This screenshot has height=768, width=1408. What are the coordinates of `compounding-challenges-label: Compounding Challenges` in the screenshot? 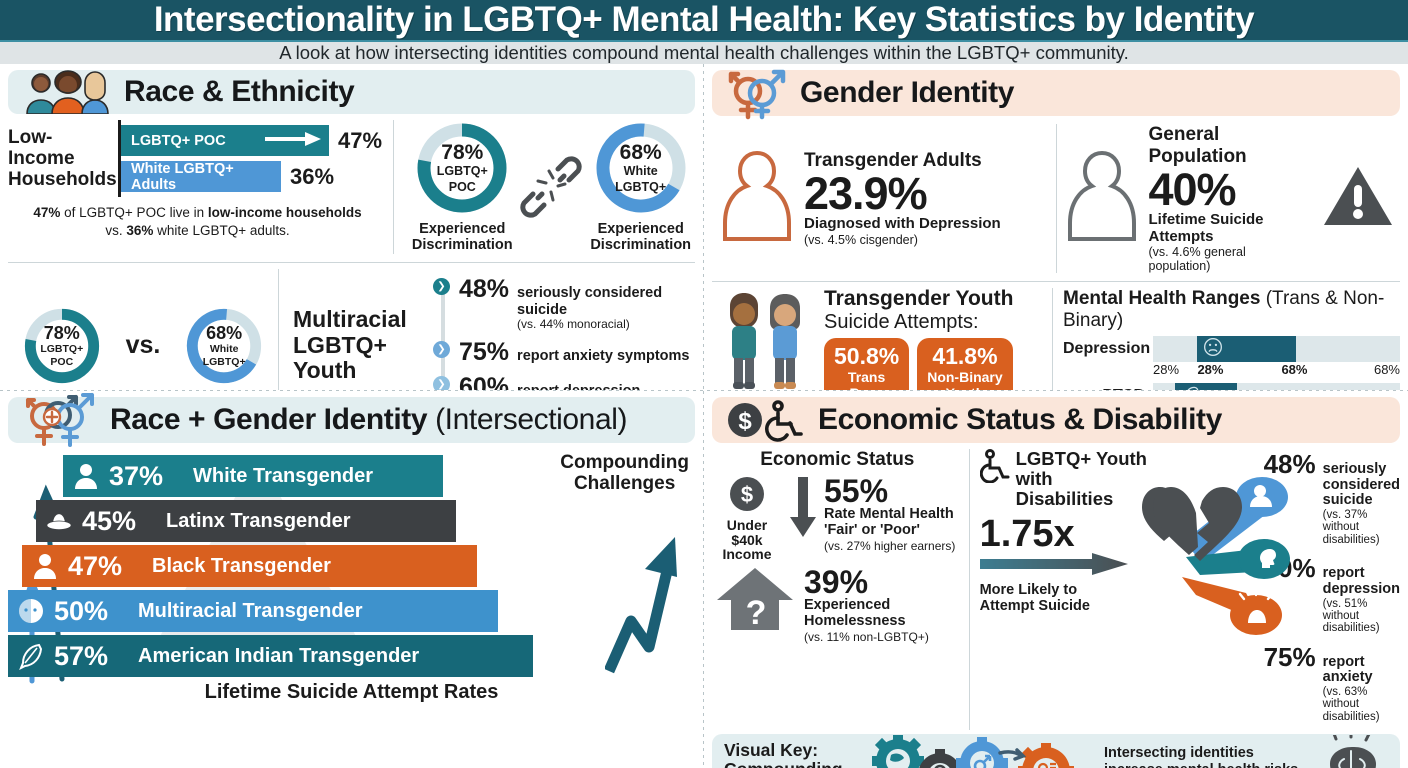 It's located at (624, 473).